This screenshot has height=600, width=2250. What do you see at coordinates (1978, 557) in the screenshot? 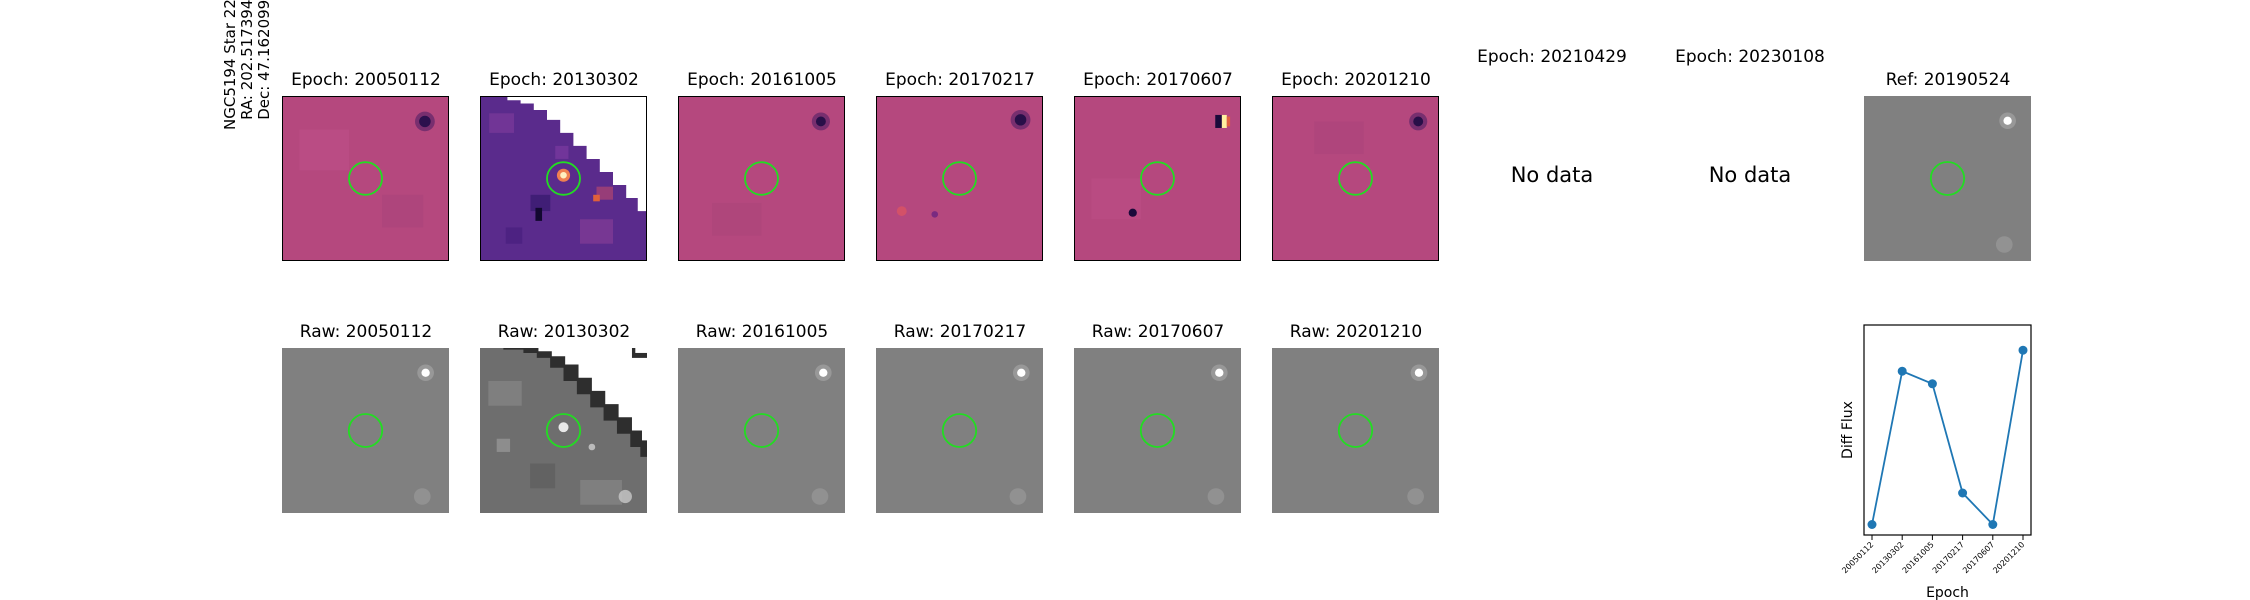
I see `x-tick-label: 20170607` at bounding box center [1978, 557].